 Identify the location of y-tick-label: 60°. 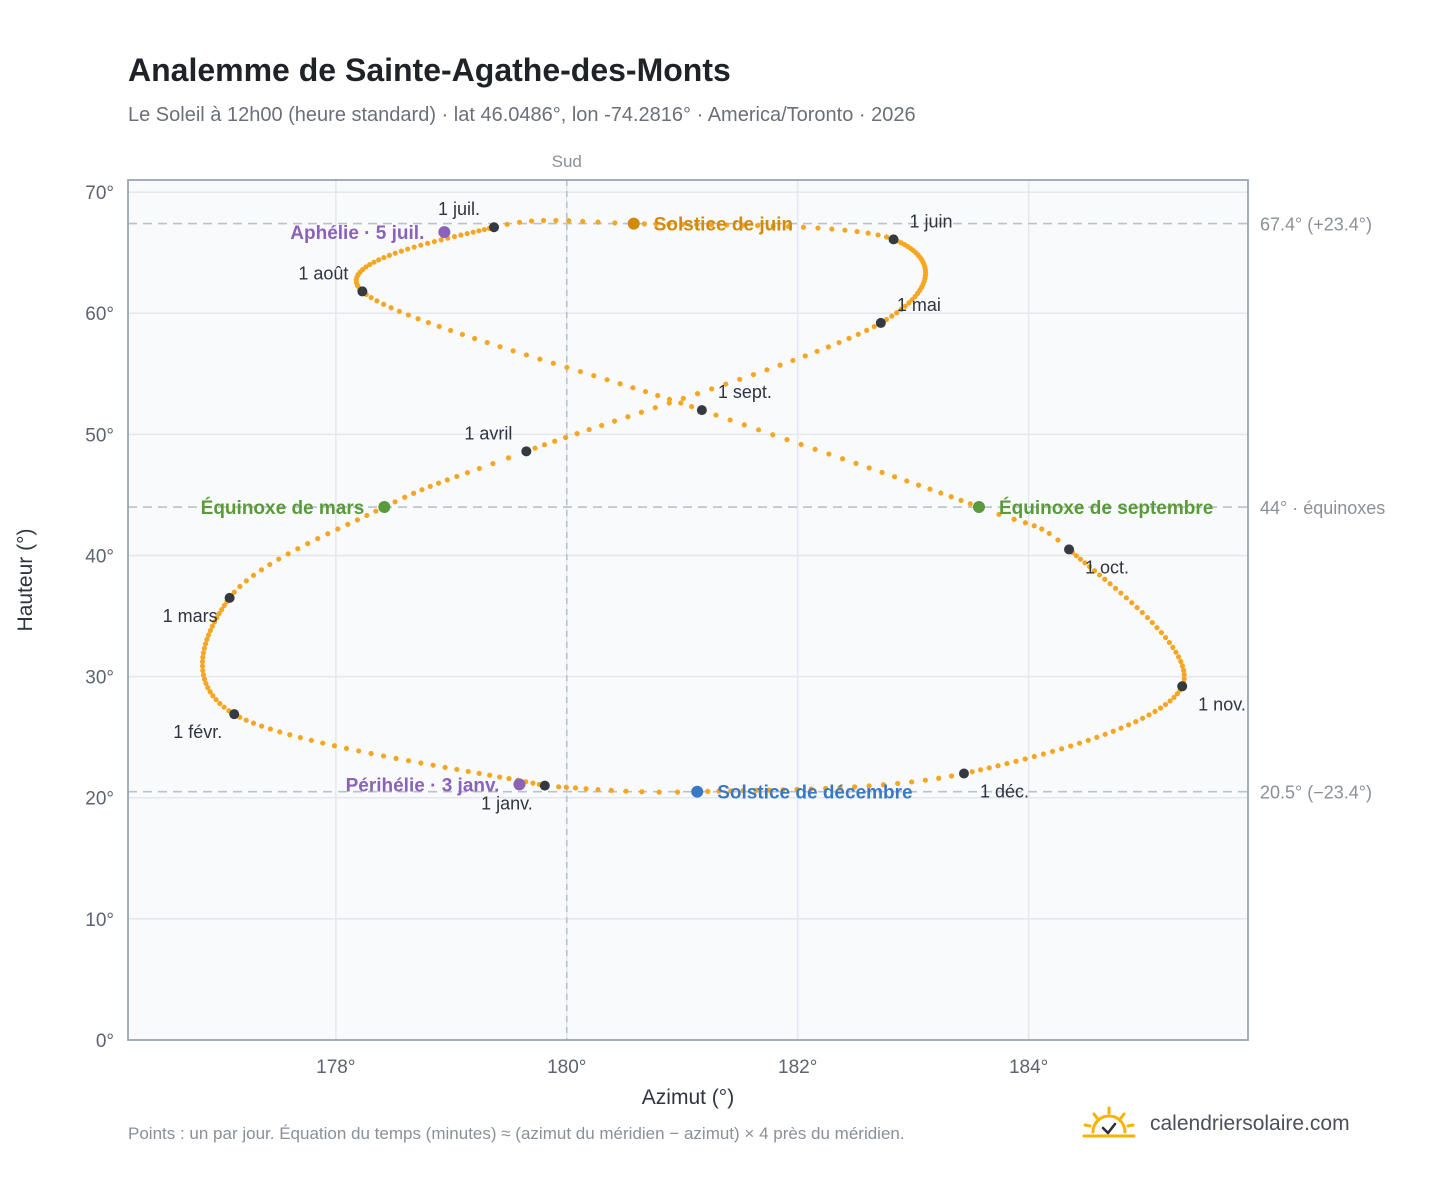
(99, 314).